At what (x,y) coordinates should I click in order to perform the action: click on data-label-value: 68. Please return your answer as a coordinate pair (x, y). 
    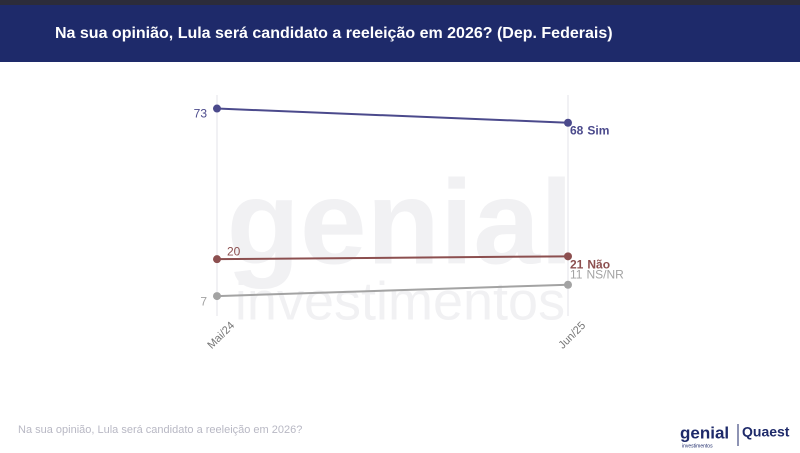
    Looking at the image, I should click on (577, 131).